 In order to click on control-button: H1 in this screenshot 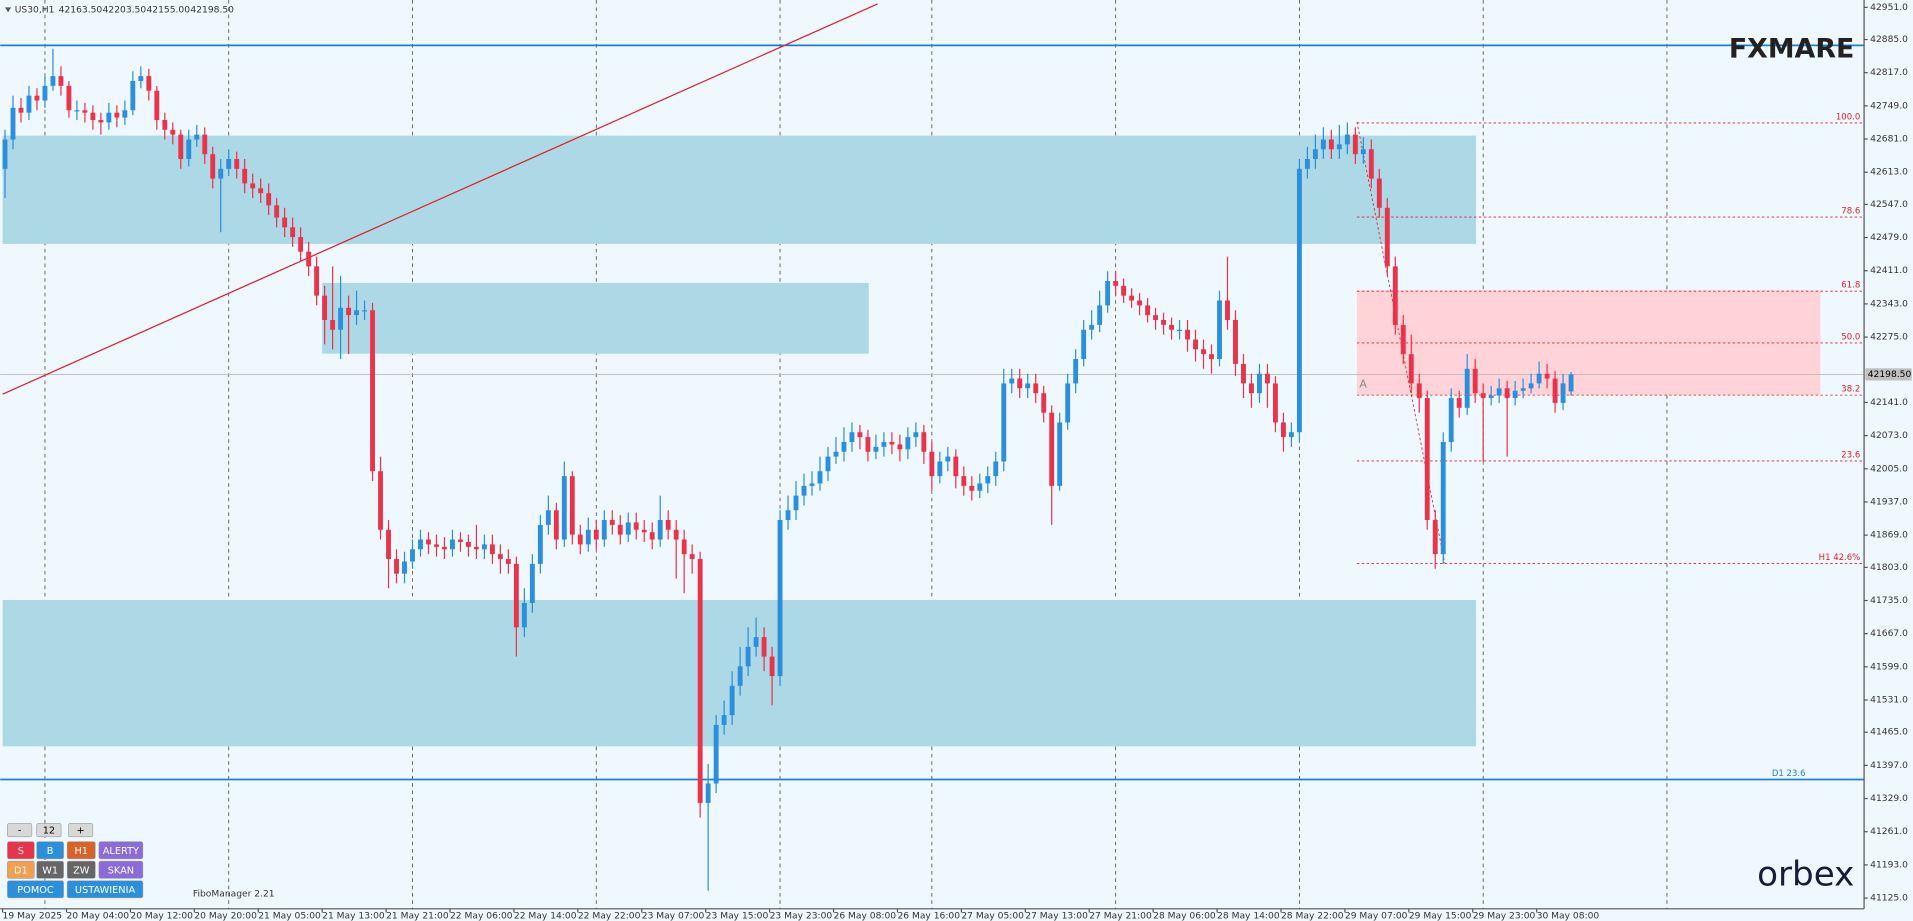, I will do `click(81, 850)`.